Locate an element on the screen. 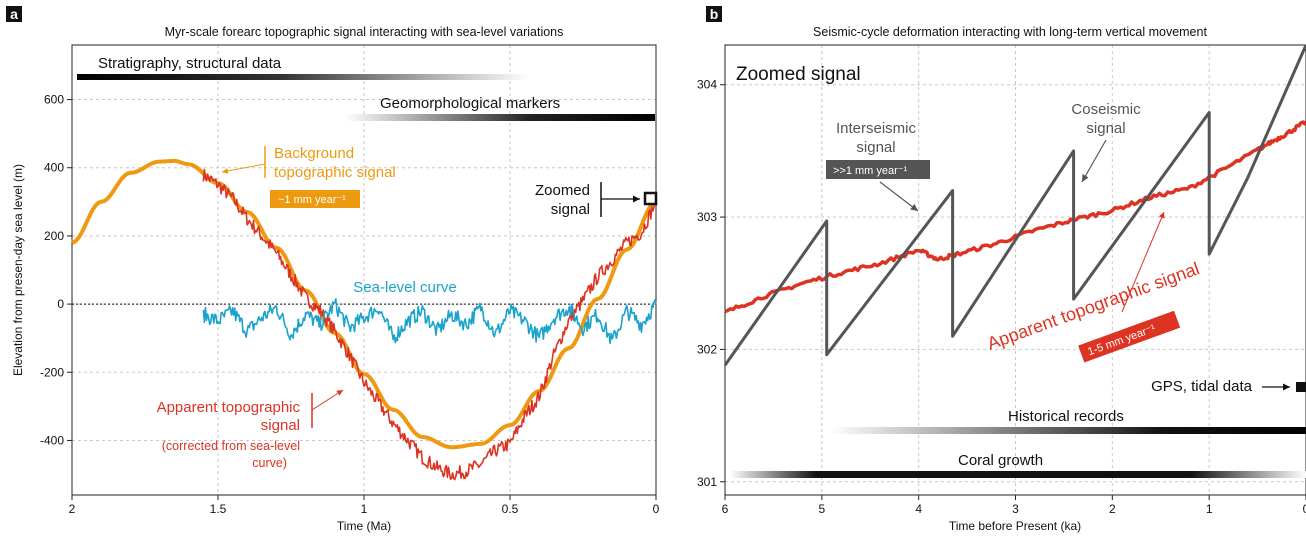 The image size is (1306, 538). y-tick-label: 304 is located at coordinates (707, 85).